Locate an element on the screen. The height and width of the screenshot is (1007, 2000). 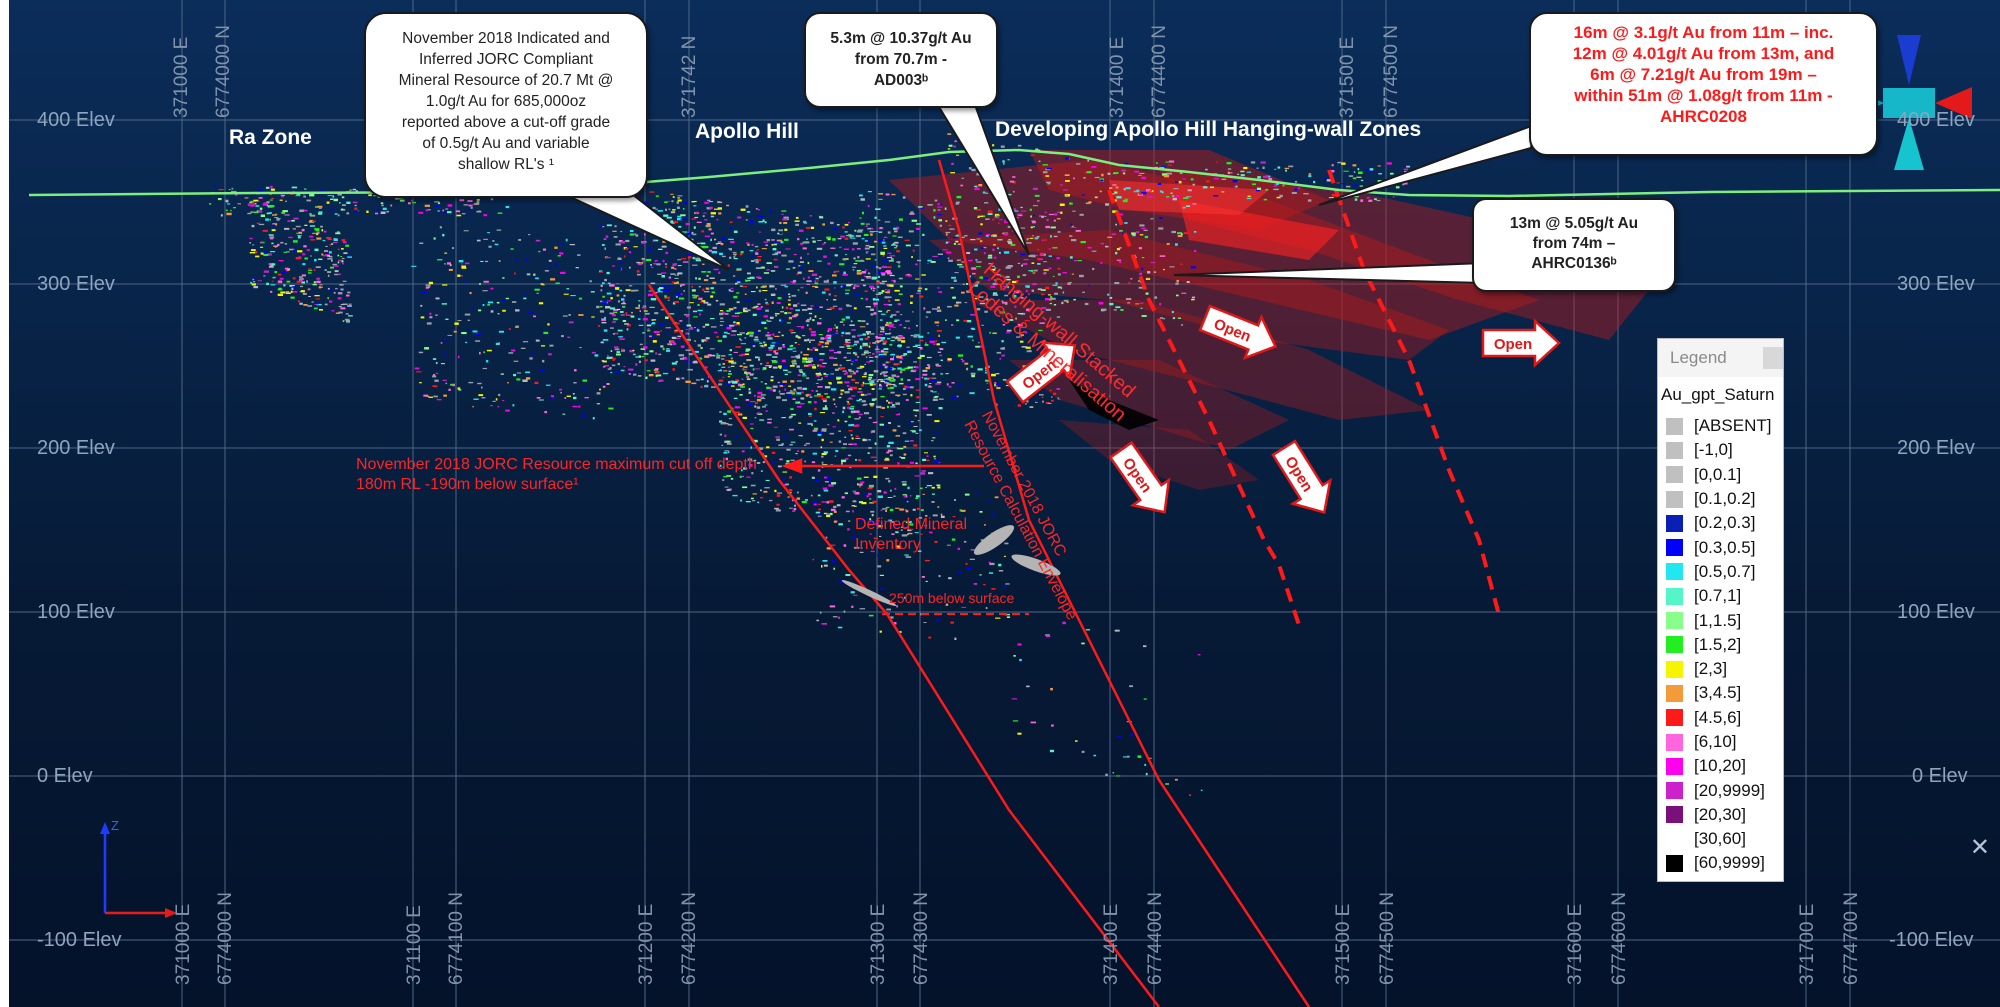
legend-close-button is located at coordinates (1773, 358).